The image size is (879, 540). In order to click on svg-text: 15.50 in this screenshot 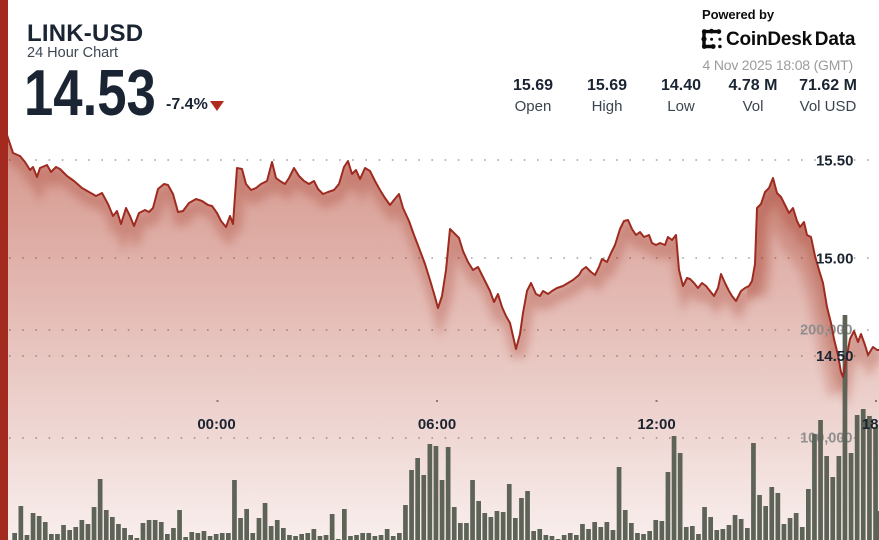, I will do `click(835, 161)`.